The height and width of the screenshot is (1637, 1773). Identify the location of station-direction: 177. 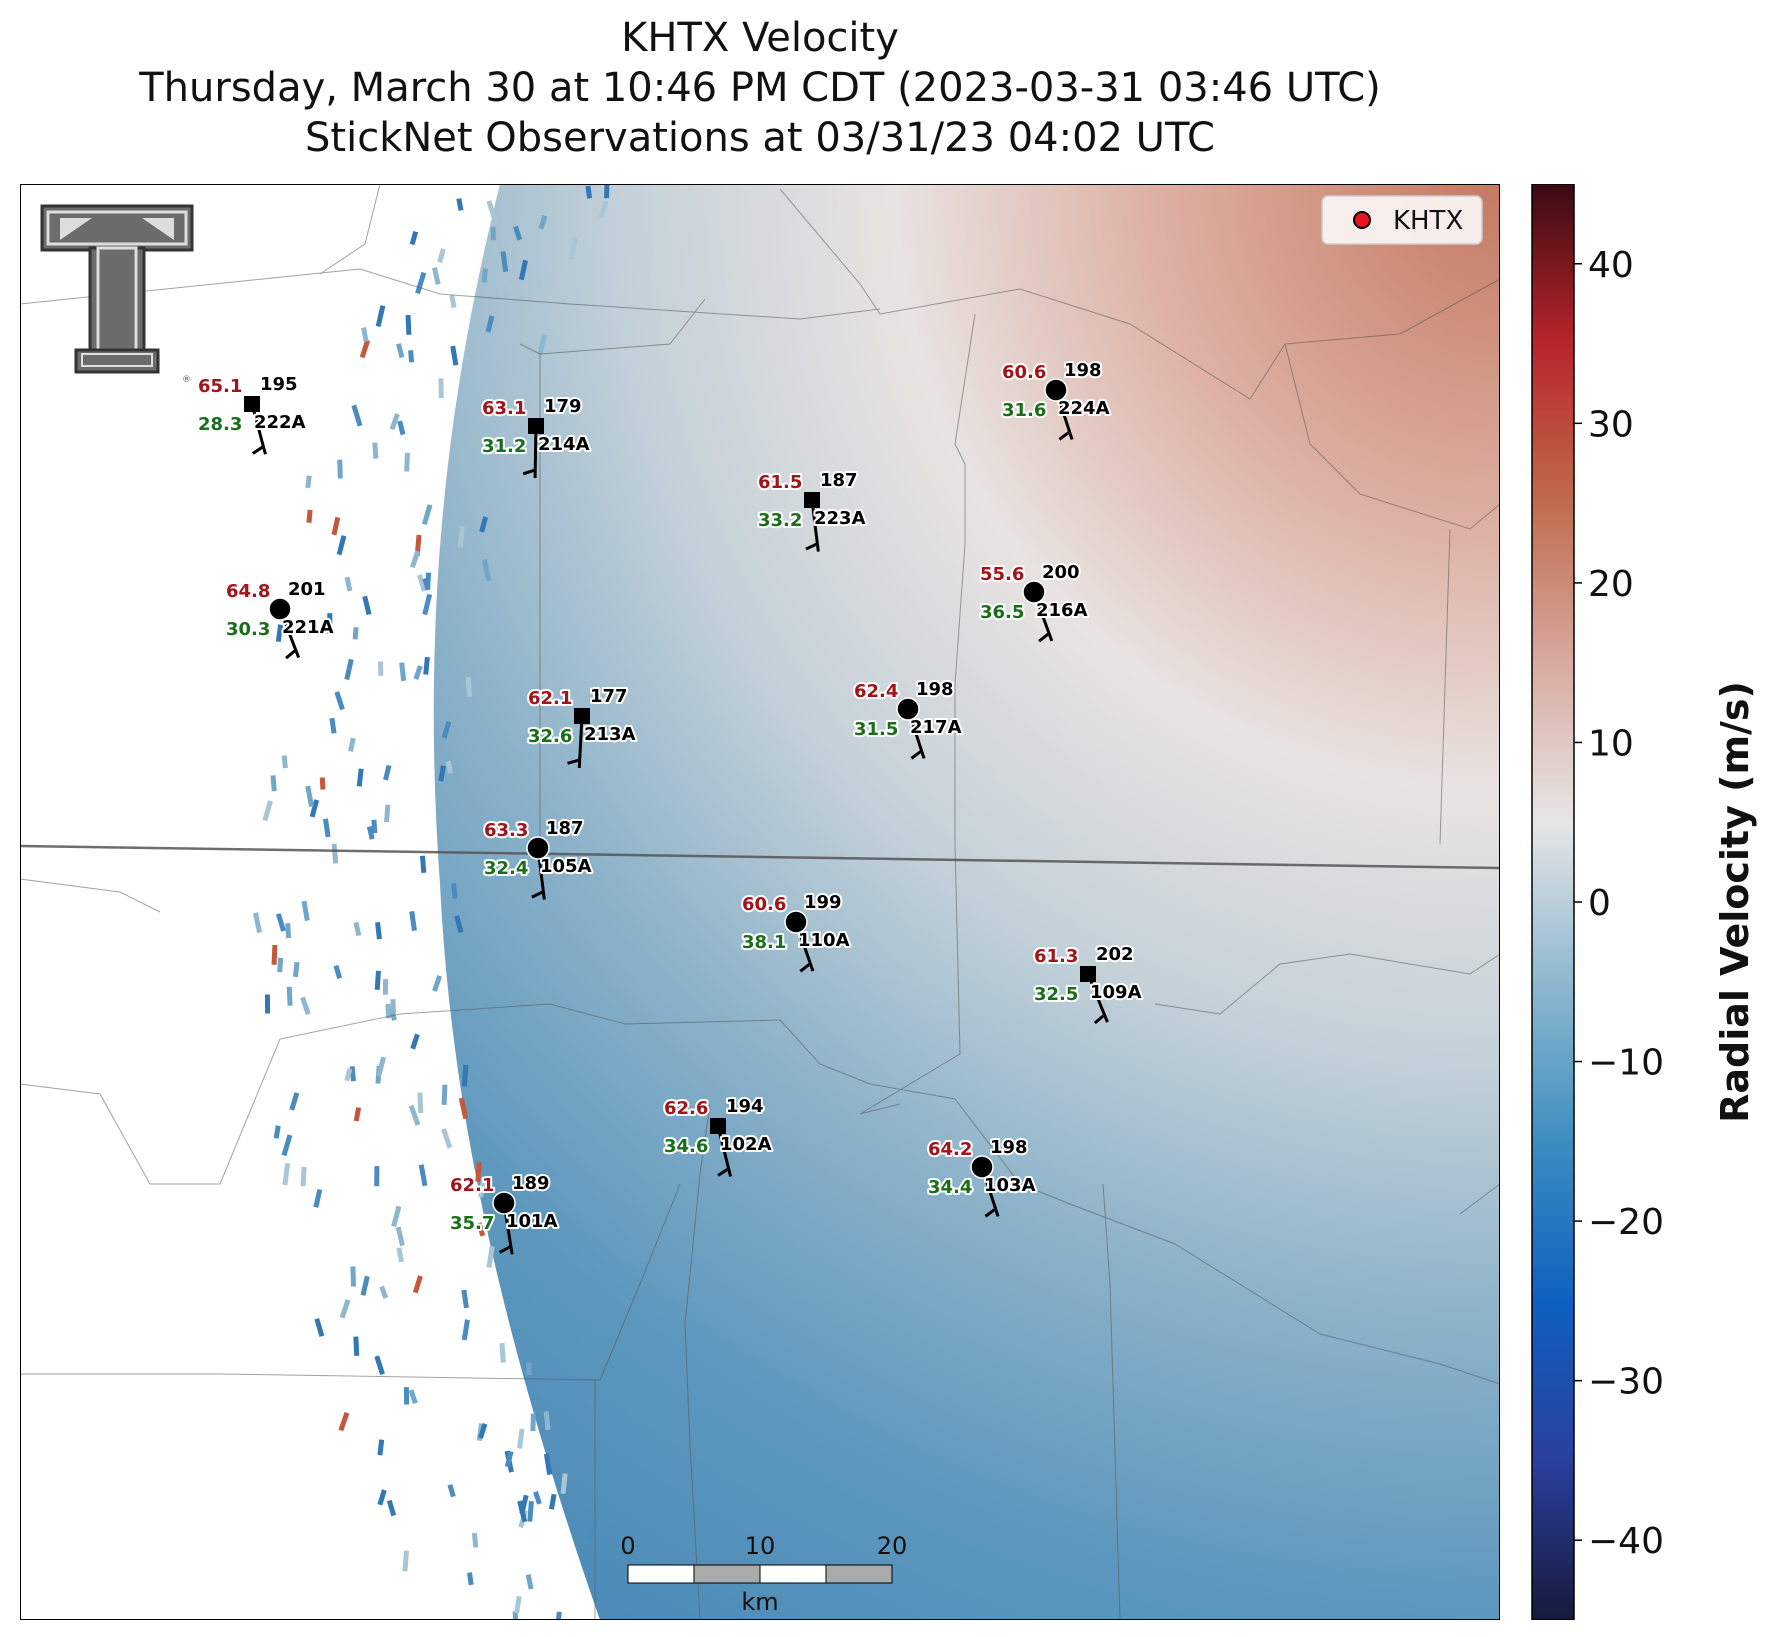
(609, 696).